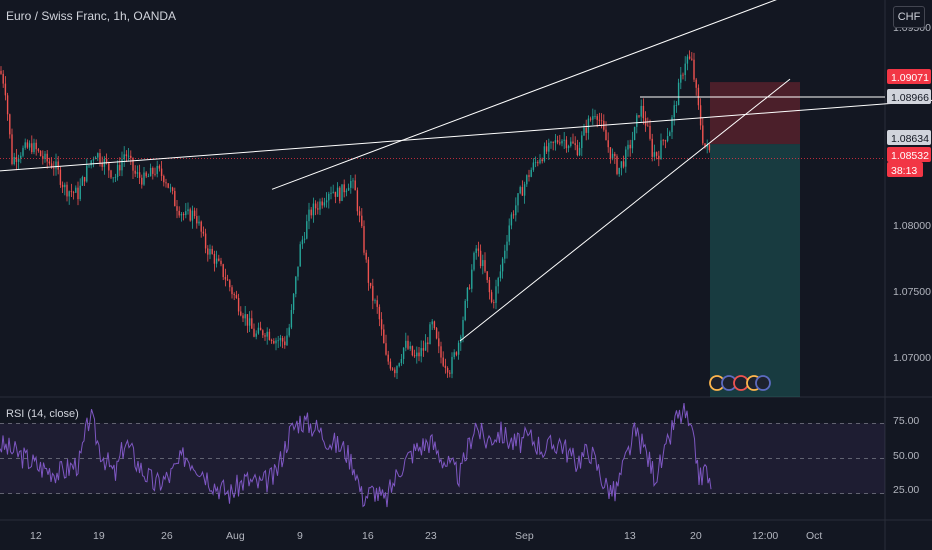 The height and width of the screenshot is (550, 932). I want to click on price-tick-label: 1.07500, so click(912, 292).